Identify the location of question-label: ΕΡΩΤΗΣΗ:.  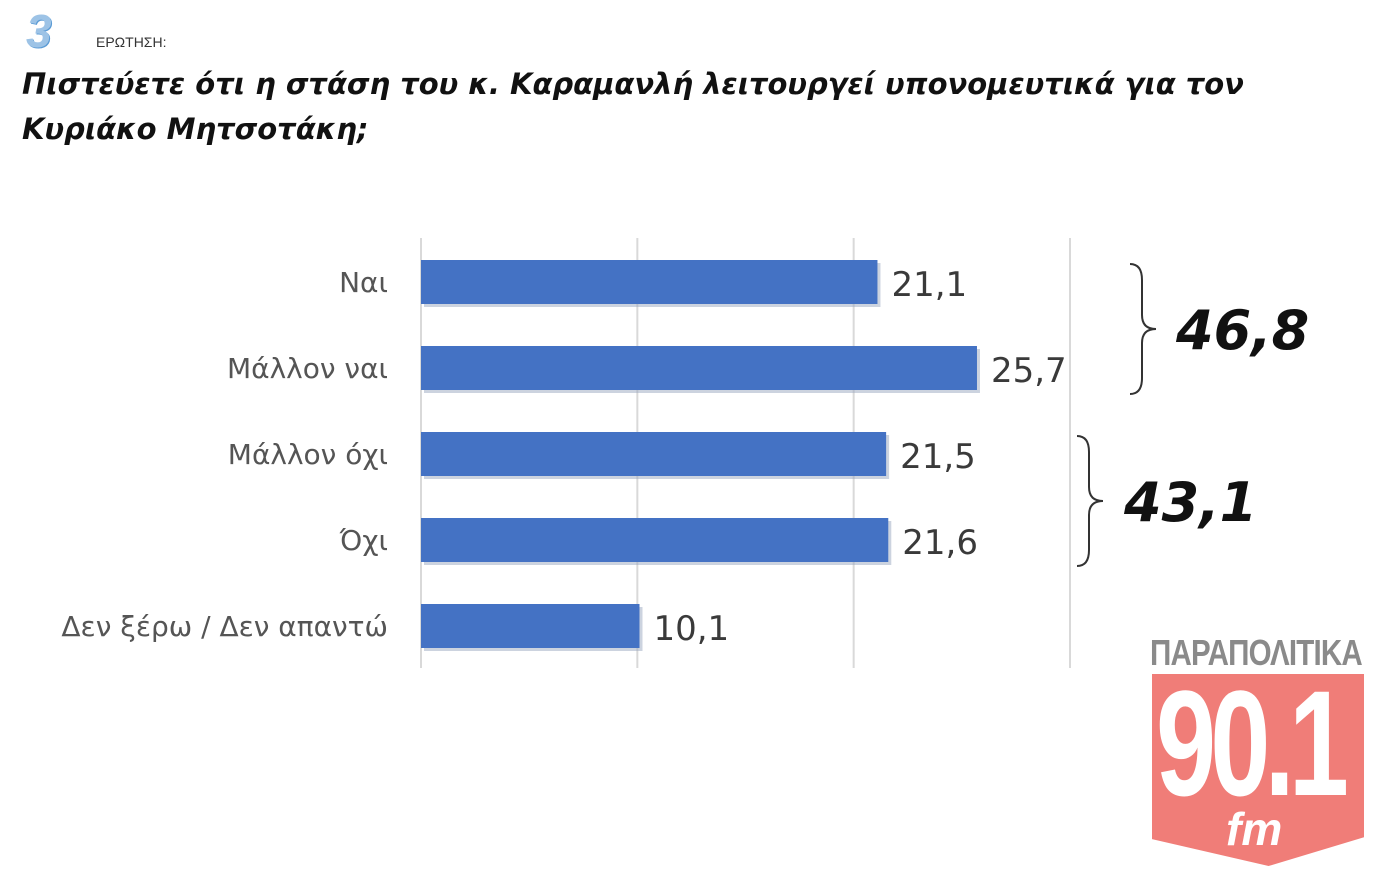
(131, 42).